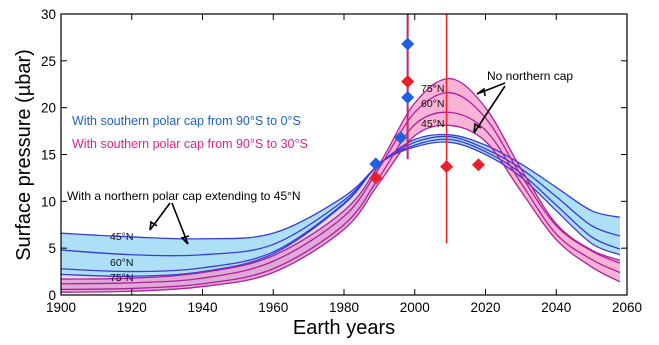  What do you see at coordinates (52, 248) in the screenshot?
I see `y-tick-label: 5` at bounding box center [52, 248].